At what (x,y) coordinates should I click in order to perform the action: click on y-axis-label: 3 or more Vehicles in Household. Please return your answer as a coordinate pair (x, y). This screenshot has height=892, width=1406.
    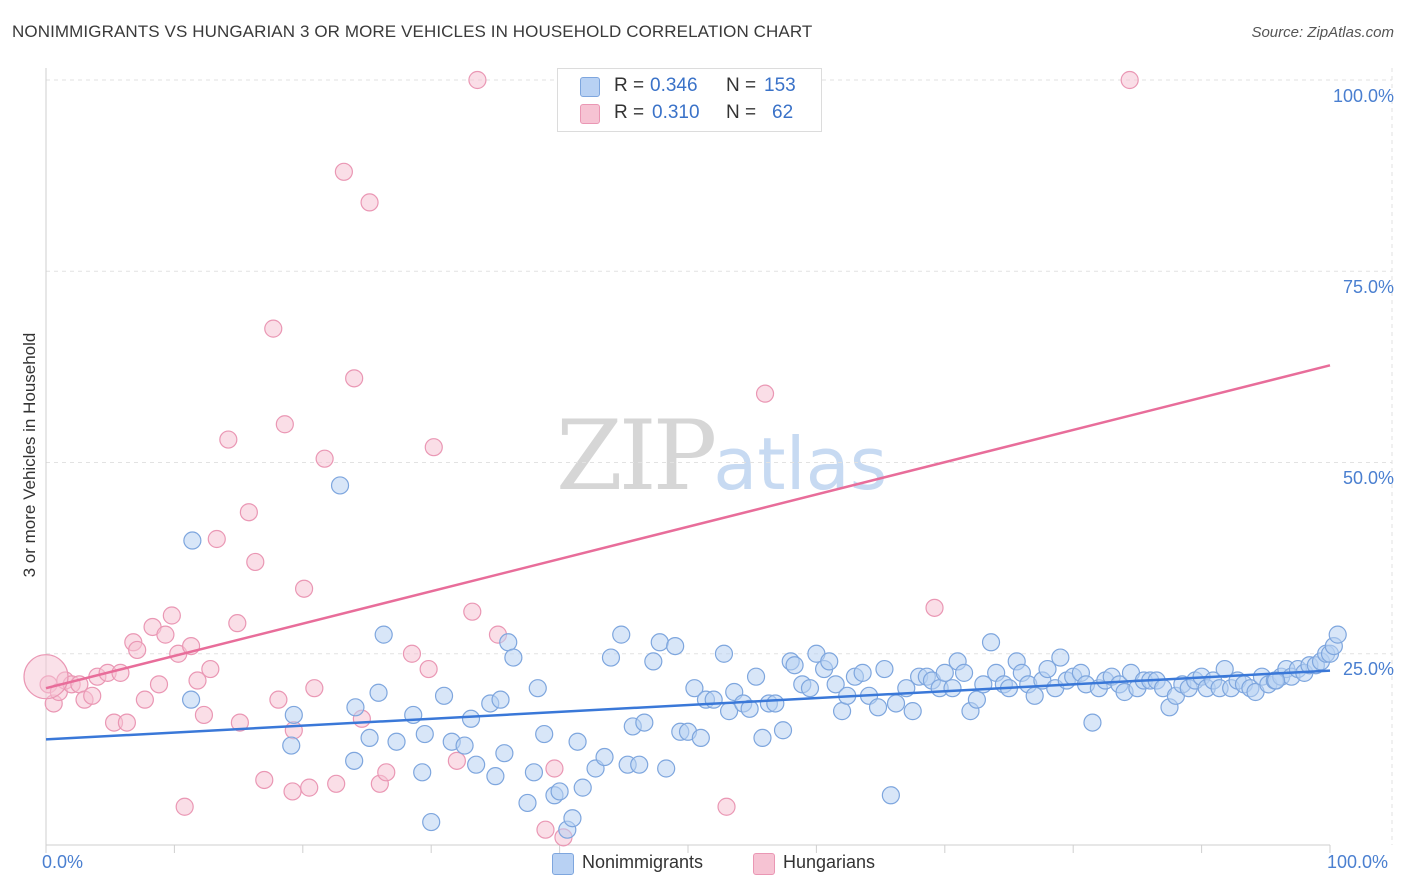
    Looking at the image, I should click on (29, 455).